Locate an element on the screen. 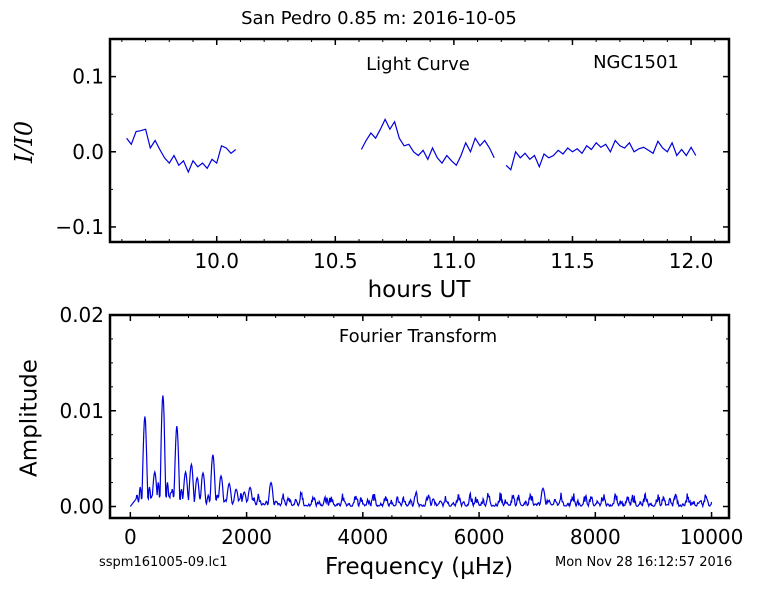 The width and height of the screenshot is (758, 593). light-curve-x-axis-label: hours UT is located at coordinates (419, 290).